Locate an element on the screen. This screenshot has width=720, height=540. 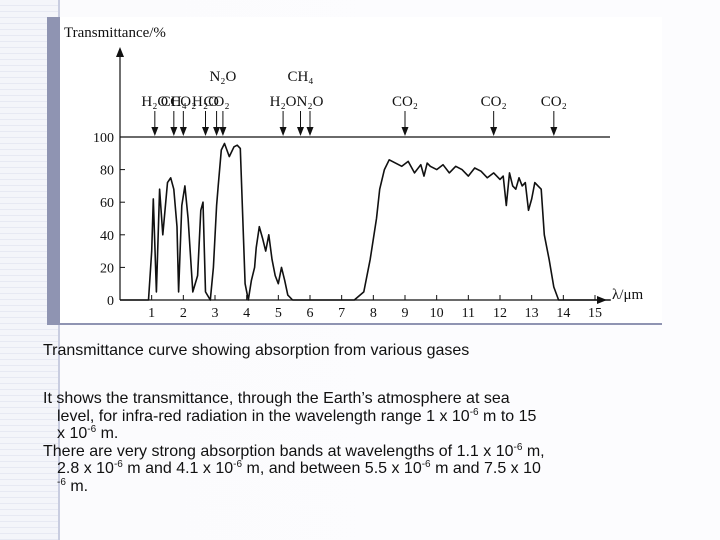
x-tick-label: 7 is located at coordinates (341, 313).